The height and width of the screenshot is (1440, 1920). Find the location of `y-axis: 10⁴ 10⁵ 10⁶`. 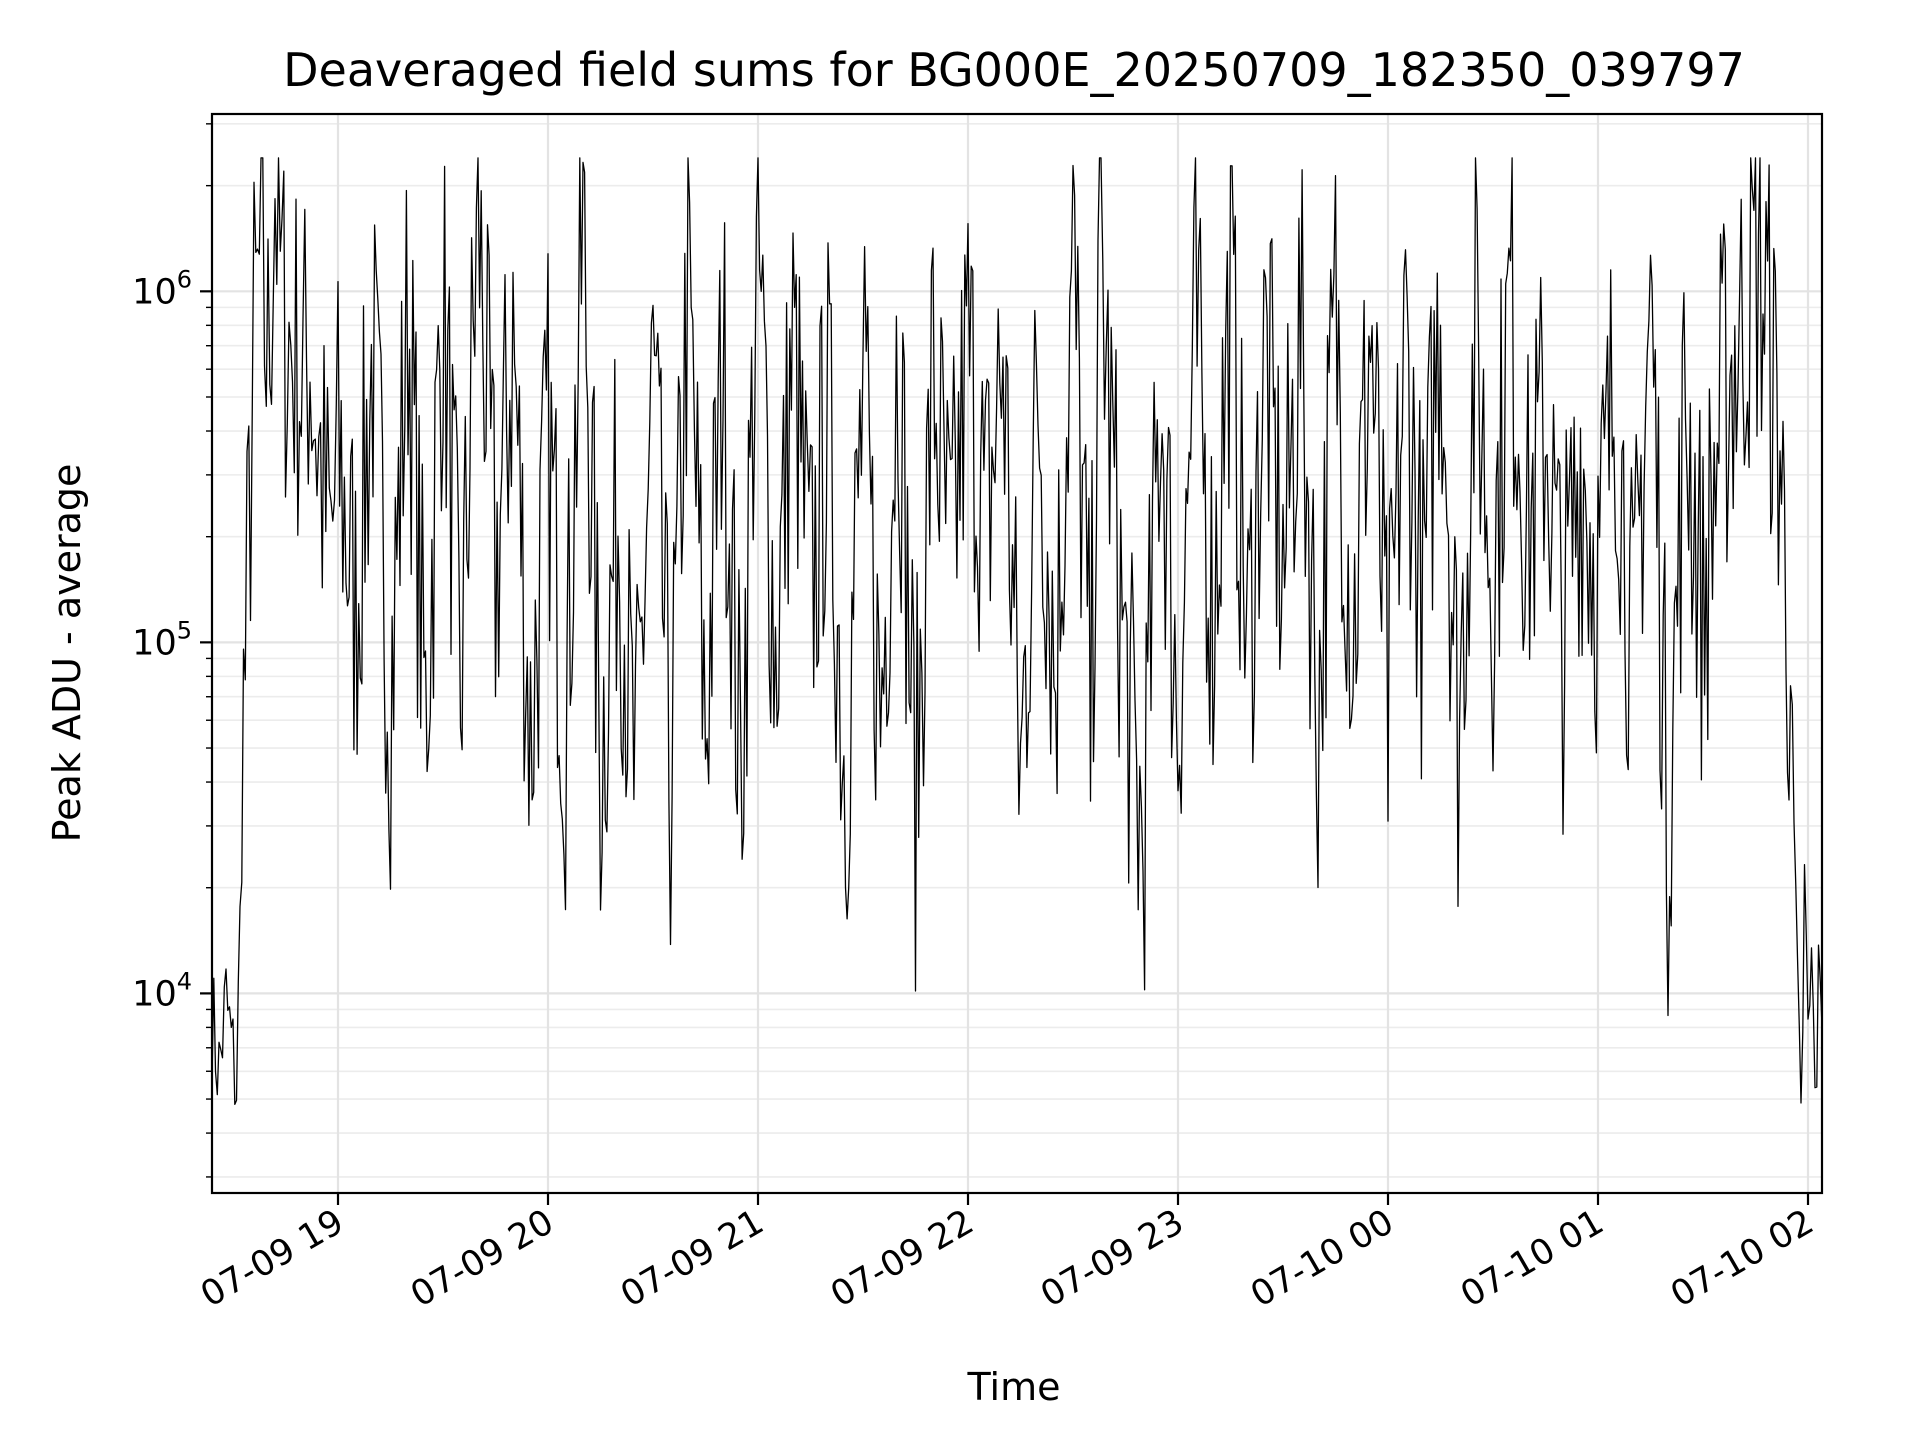

y-axis: 10⁴ 10⁵ 10⁶ is located at coordinates (172, 650).